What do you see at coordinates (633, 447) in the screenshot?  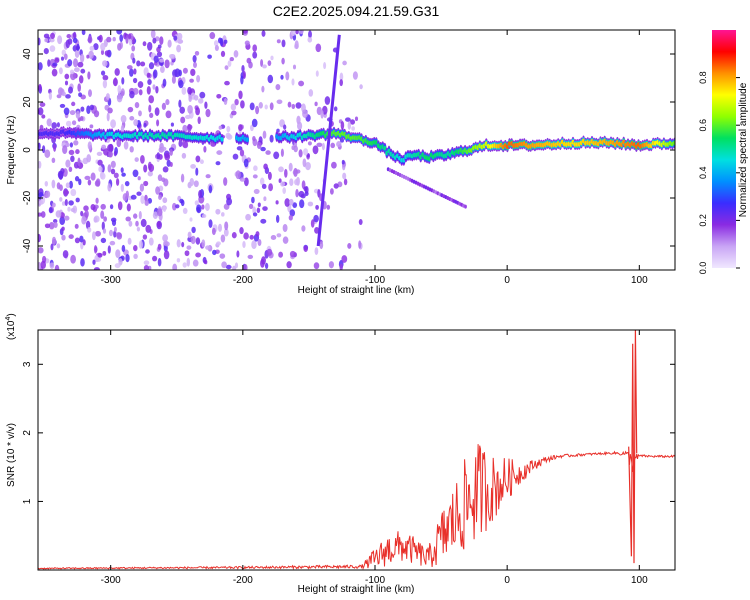 I see `snr-spike` at bounding box center [633, 447].